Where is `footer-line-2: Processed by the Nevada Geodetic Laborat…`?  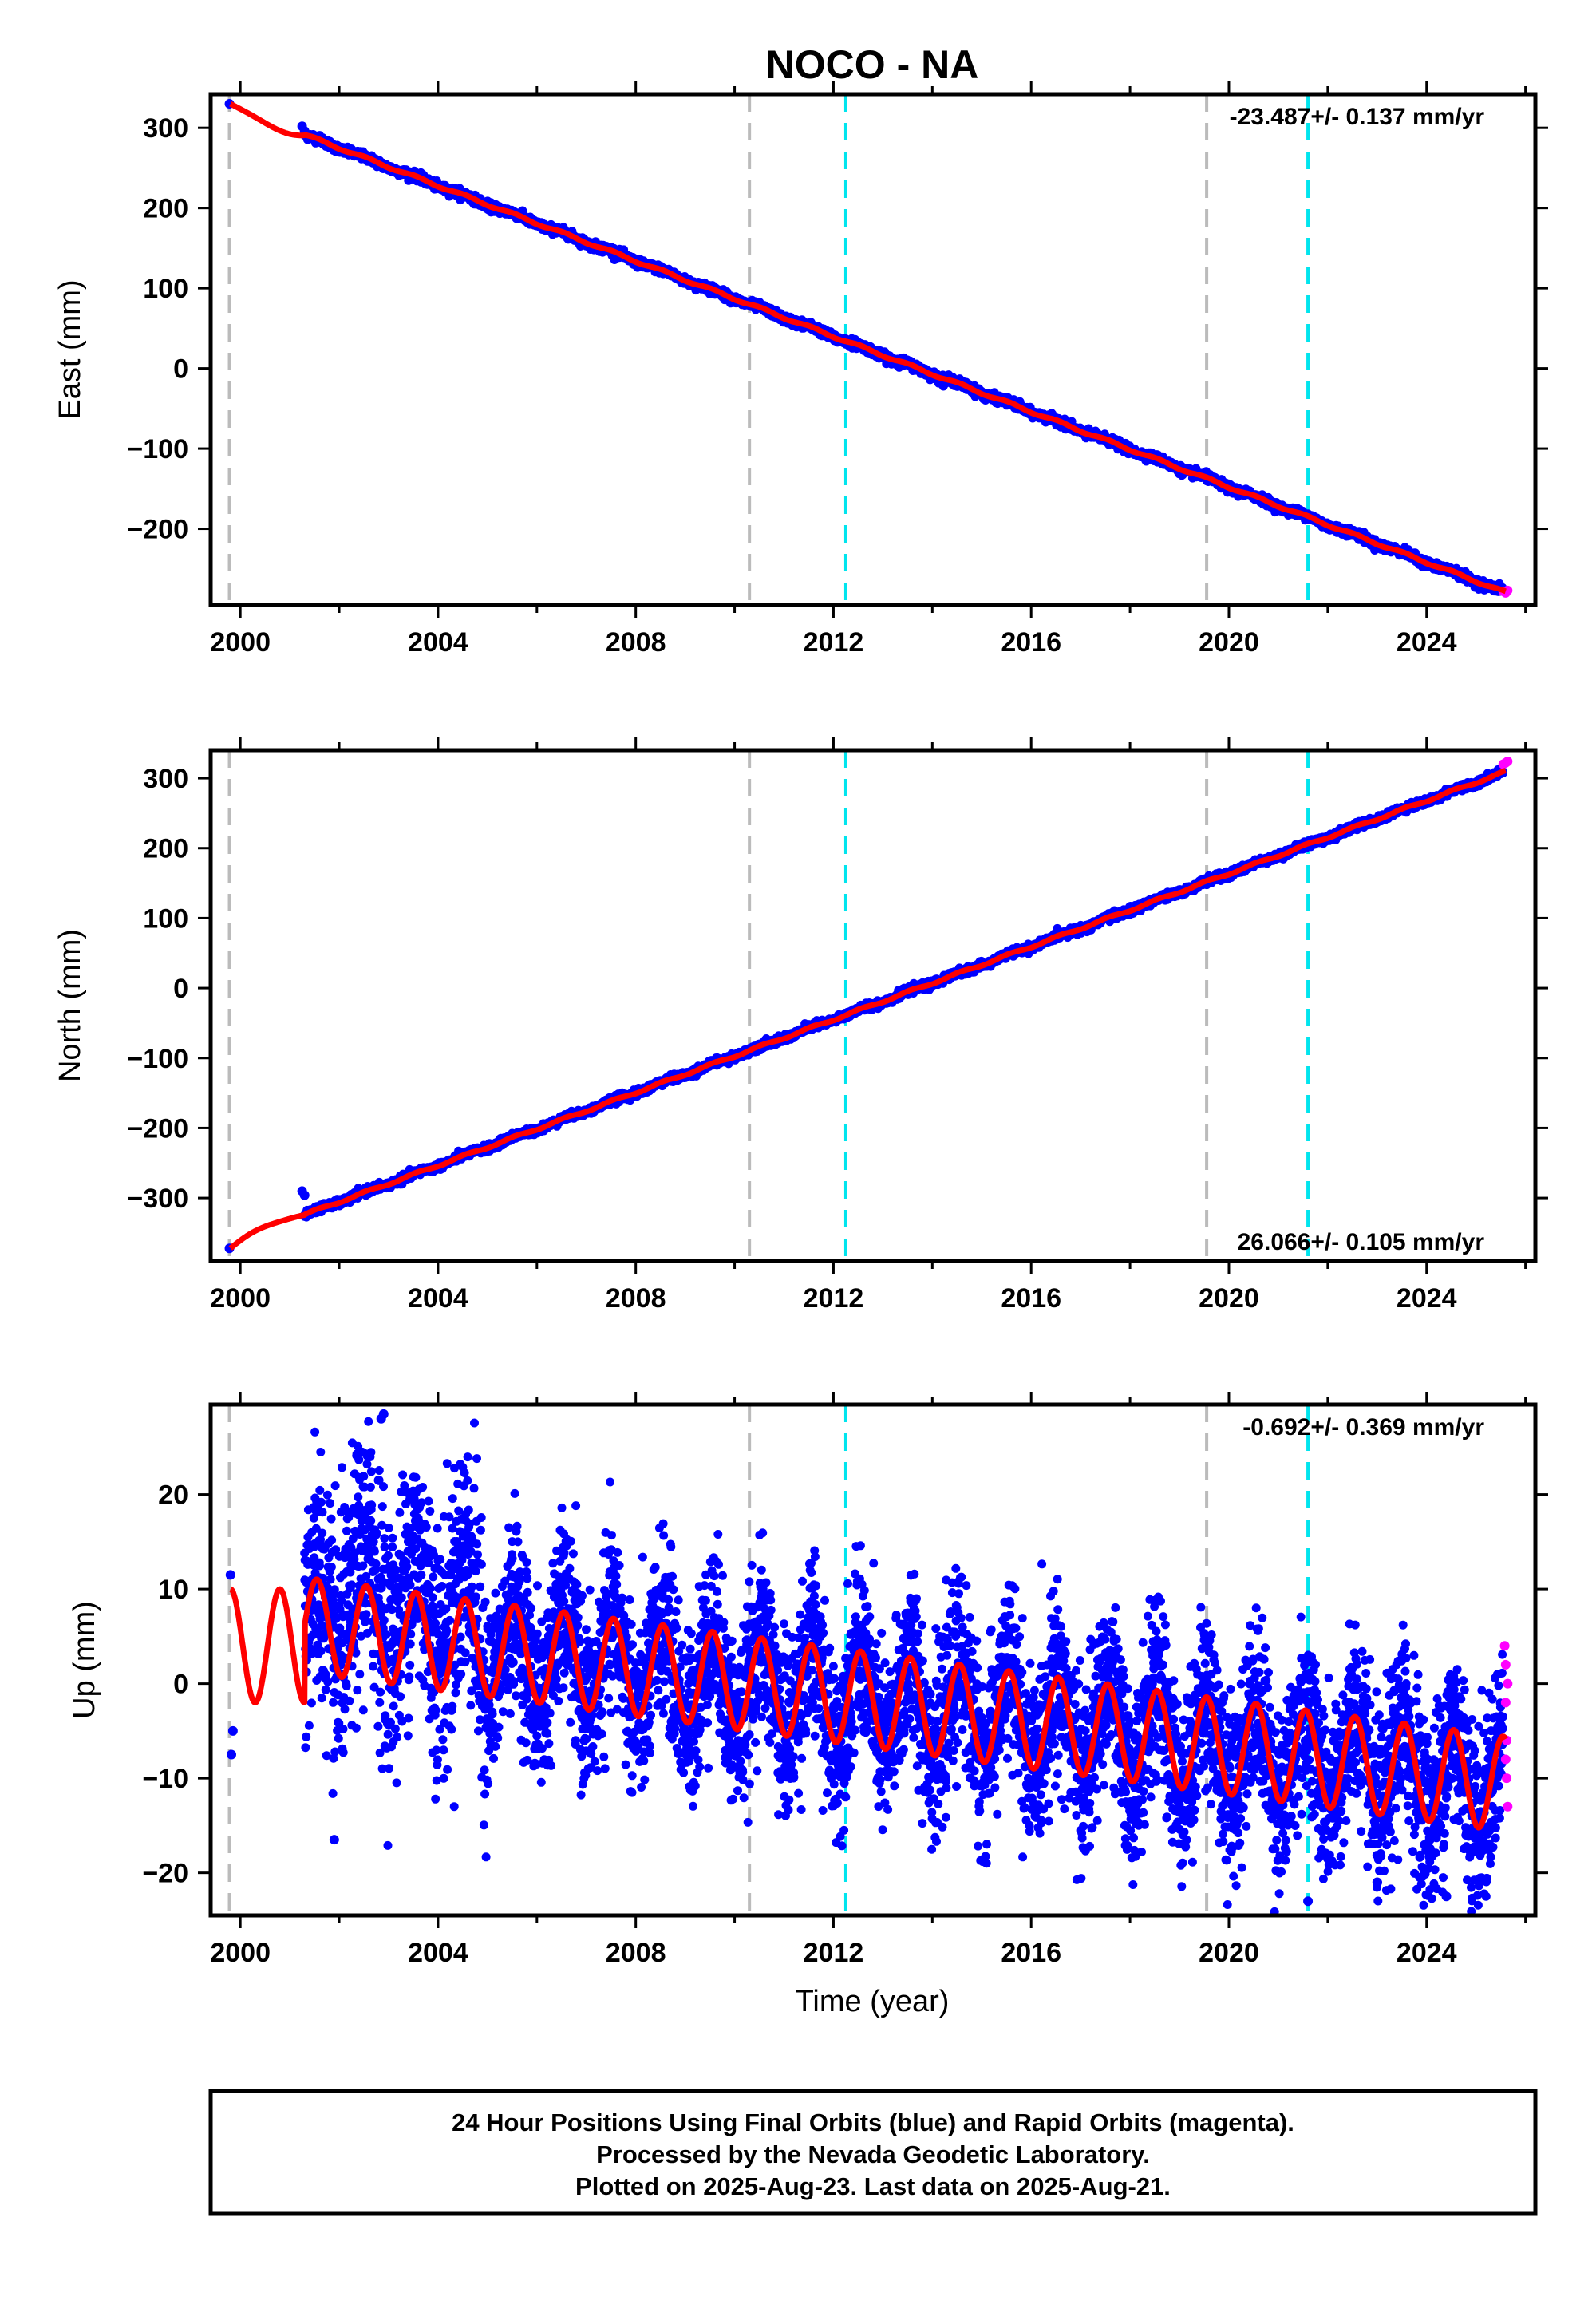 footer-line-2: Processed by the Nevada Geodetic Laborat… is located at coordinates (873, 2154).